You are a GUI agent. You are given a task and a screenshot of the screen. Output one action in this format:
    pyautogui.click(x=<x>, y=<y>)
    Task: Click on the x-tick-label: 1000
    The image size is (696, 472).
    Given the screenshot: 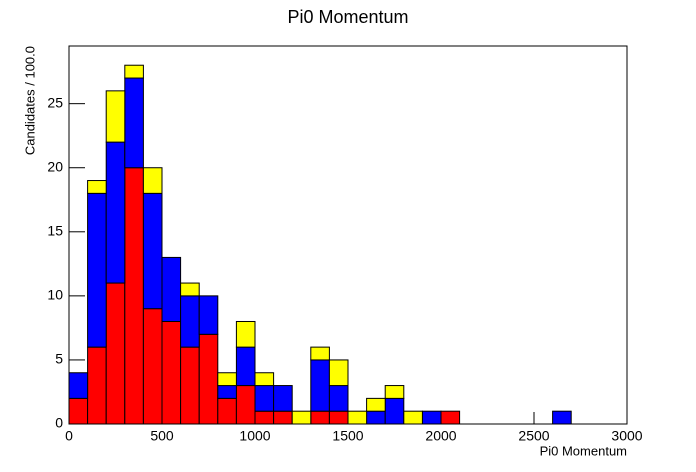 What is the action you would take?
    pyautogui.click(x=254, y=436)
    